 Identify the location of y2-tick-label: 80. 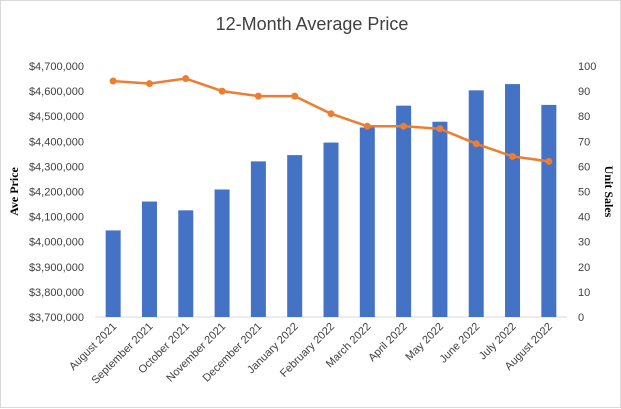
(584, 117).